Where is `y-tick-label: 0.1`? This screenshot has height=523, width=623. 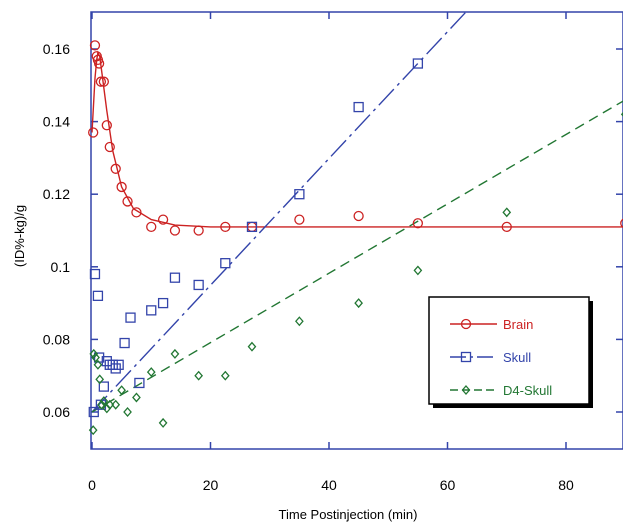 y-tick-label: 0.1 is located at coordinates (61, 267).